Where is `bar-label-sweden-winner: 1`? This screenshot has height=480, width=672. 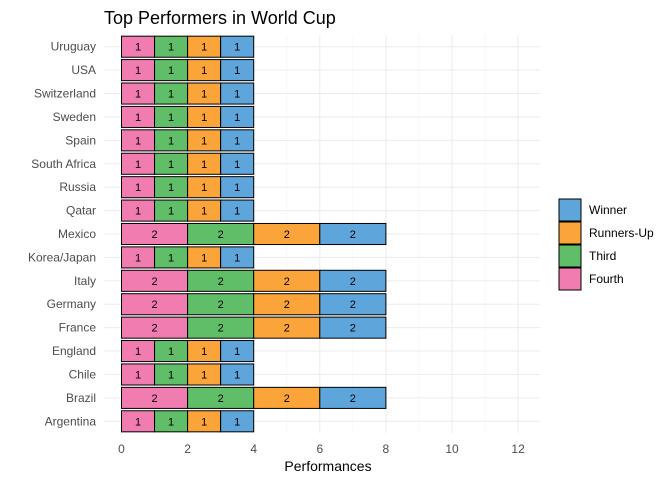
bar-label-sweden-winner: 1 is located at coordinates (237, 118).